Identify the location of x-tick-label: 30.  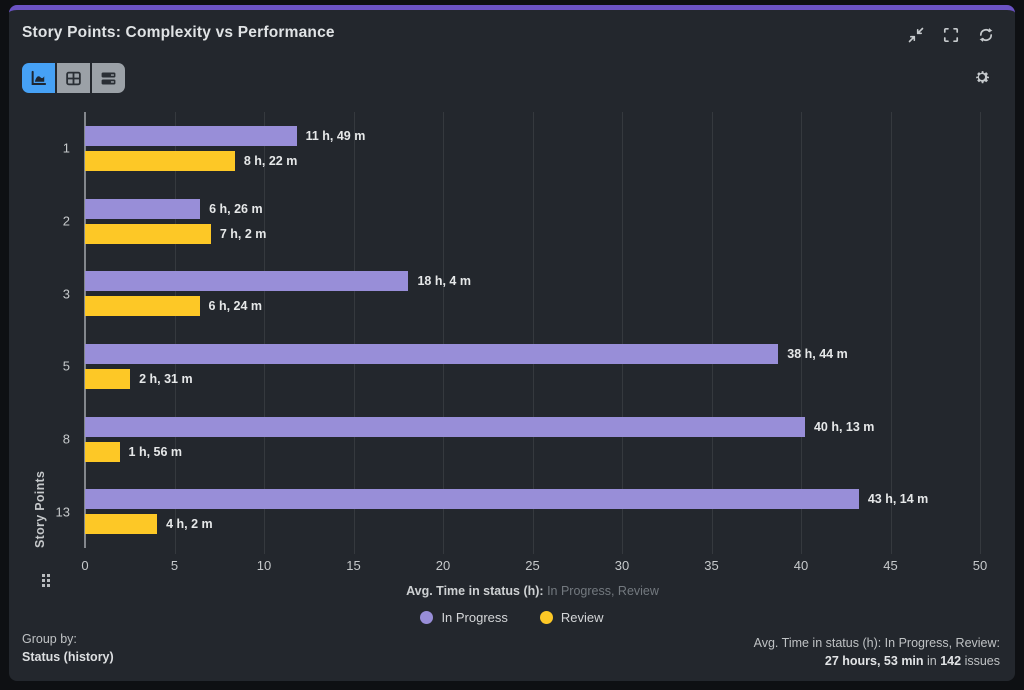
(622, 565).